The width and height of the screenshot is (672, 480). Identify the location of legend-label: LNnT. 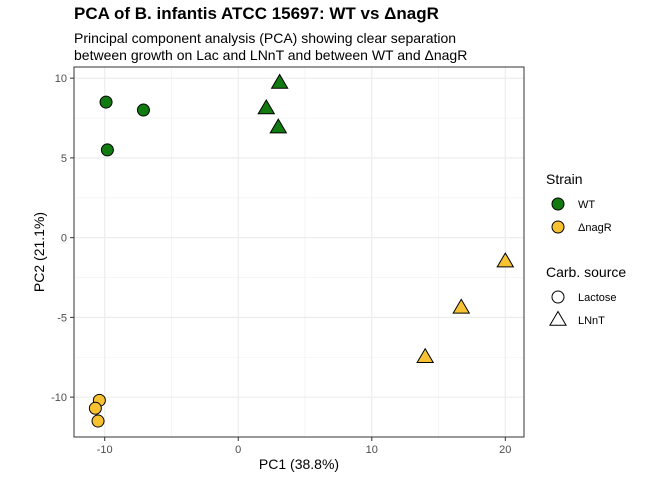
(591, 321).